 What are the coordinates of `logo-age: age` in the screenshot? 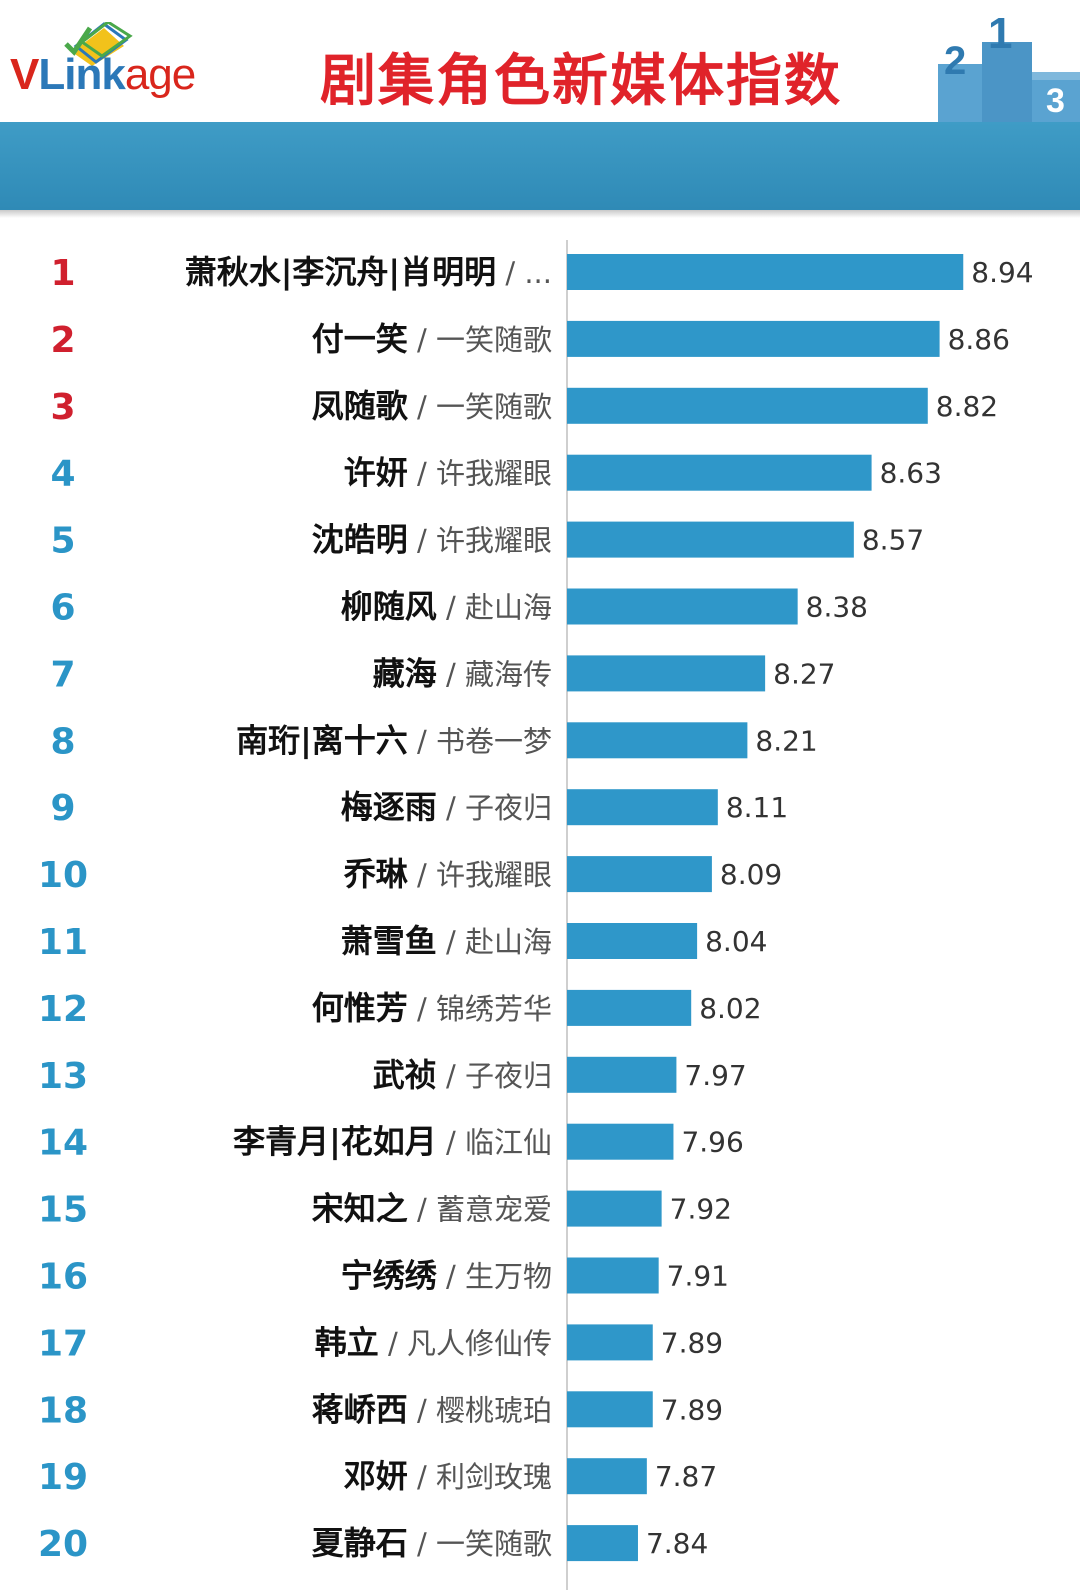 It's located at (160, 74).